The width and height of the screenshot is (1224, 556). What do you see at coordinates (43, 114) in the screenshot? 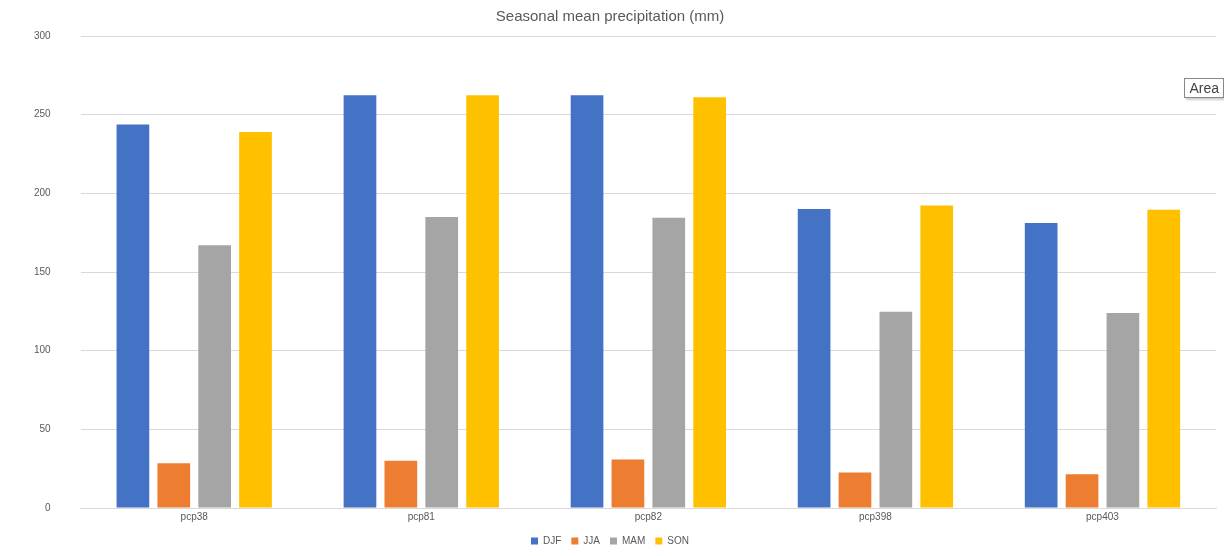
I see `y-tick-label: 250` at bounding box center [43, 114].